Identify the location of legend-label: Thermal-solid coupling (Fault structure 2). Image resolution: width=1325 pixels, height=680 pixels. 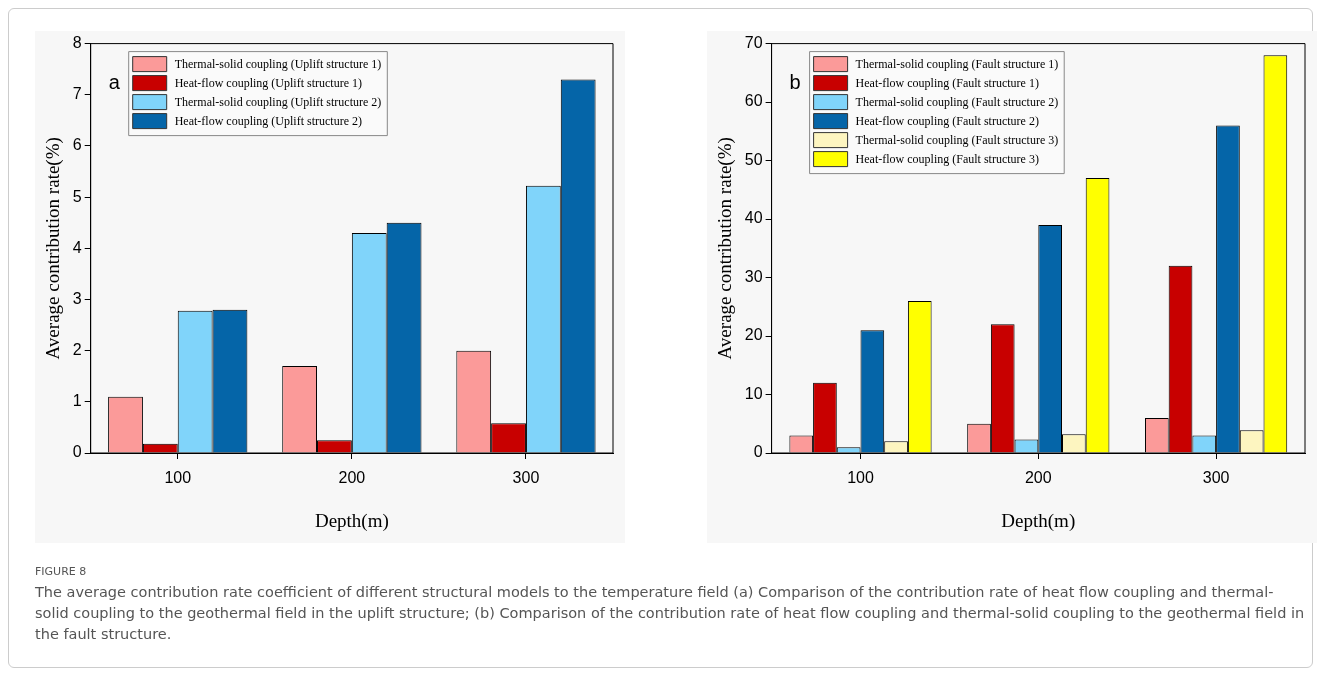
(957, 102).